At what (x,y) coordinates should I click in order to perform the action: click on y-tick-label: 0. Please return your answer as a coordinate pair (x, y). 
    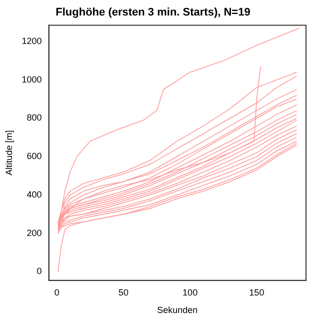
    Looking at the image, I should click on (39, 271).